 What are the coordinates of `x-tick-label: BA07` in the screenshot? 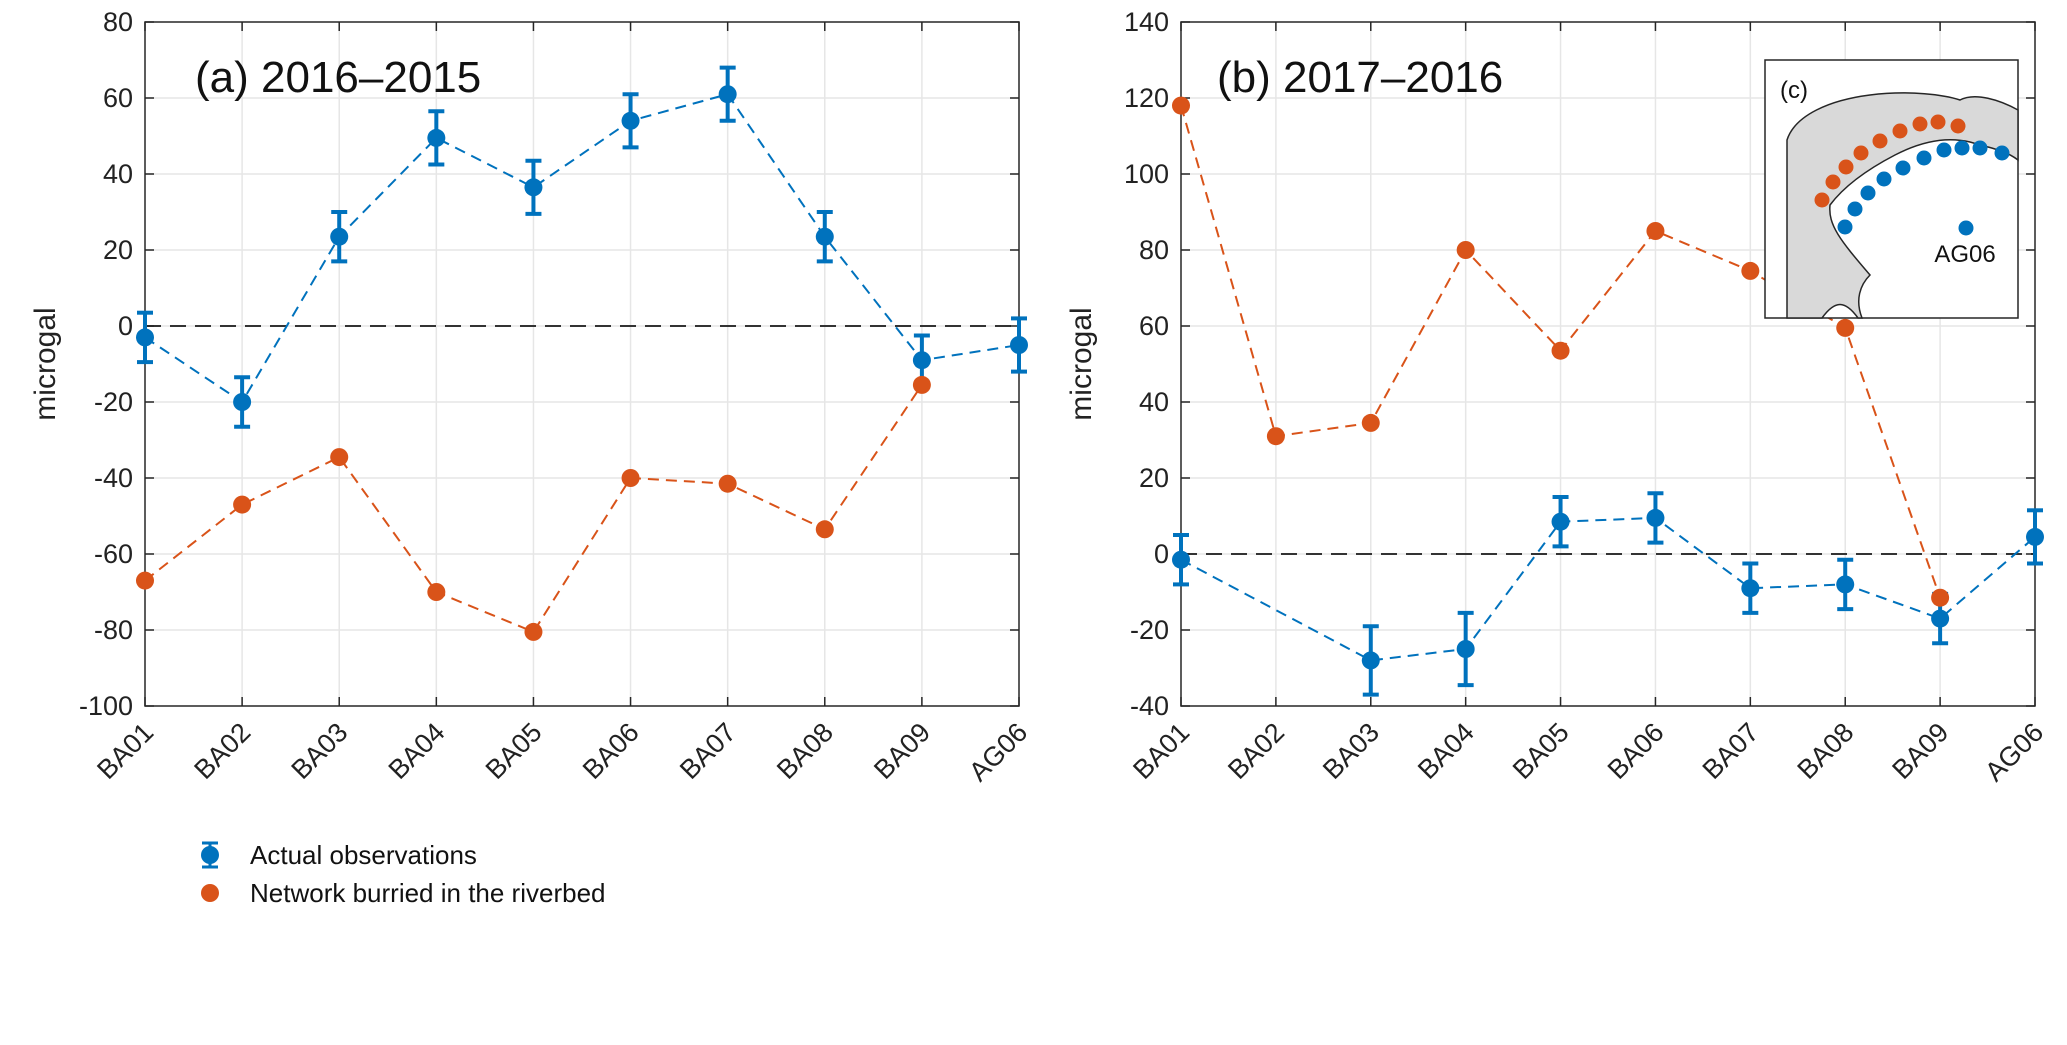 It's located at (708, 751).